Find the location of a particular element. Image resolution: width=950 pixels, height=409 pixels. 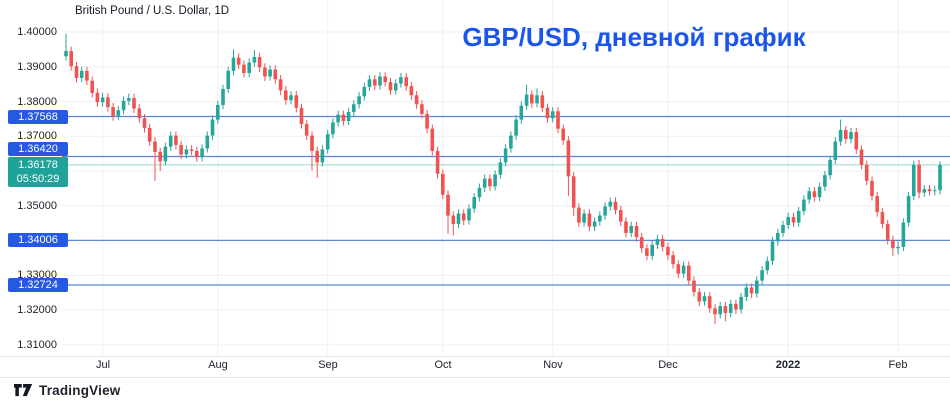

alert-price-badge: 1.32724 is located at coordinates (38, 285).